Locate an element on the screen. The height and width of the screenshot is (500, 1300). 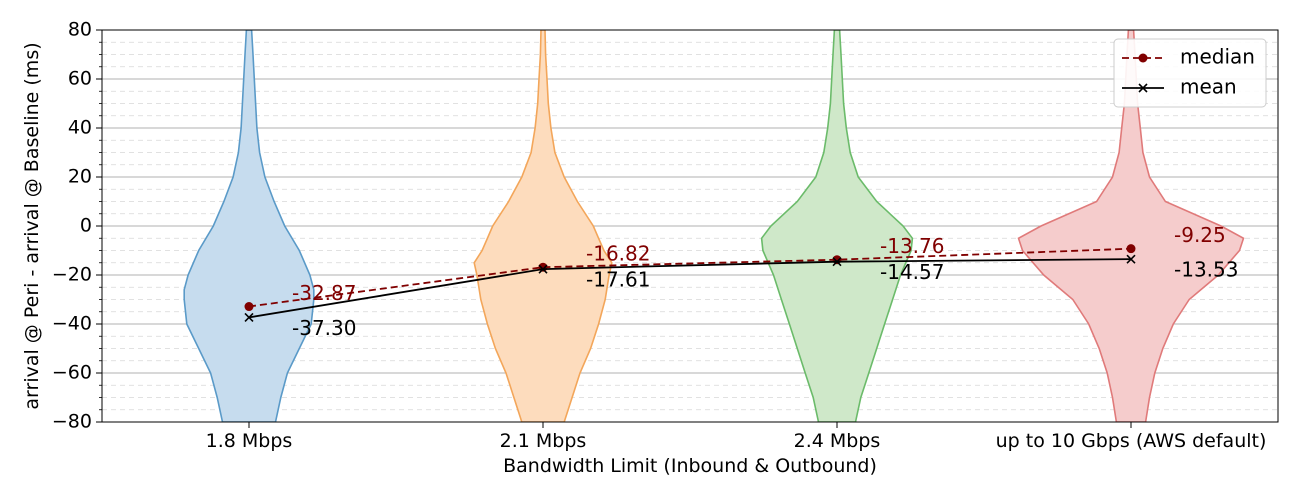
median-value-label: -16.82 is located at coordinates (618, 254).